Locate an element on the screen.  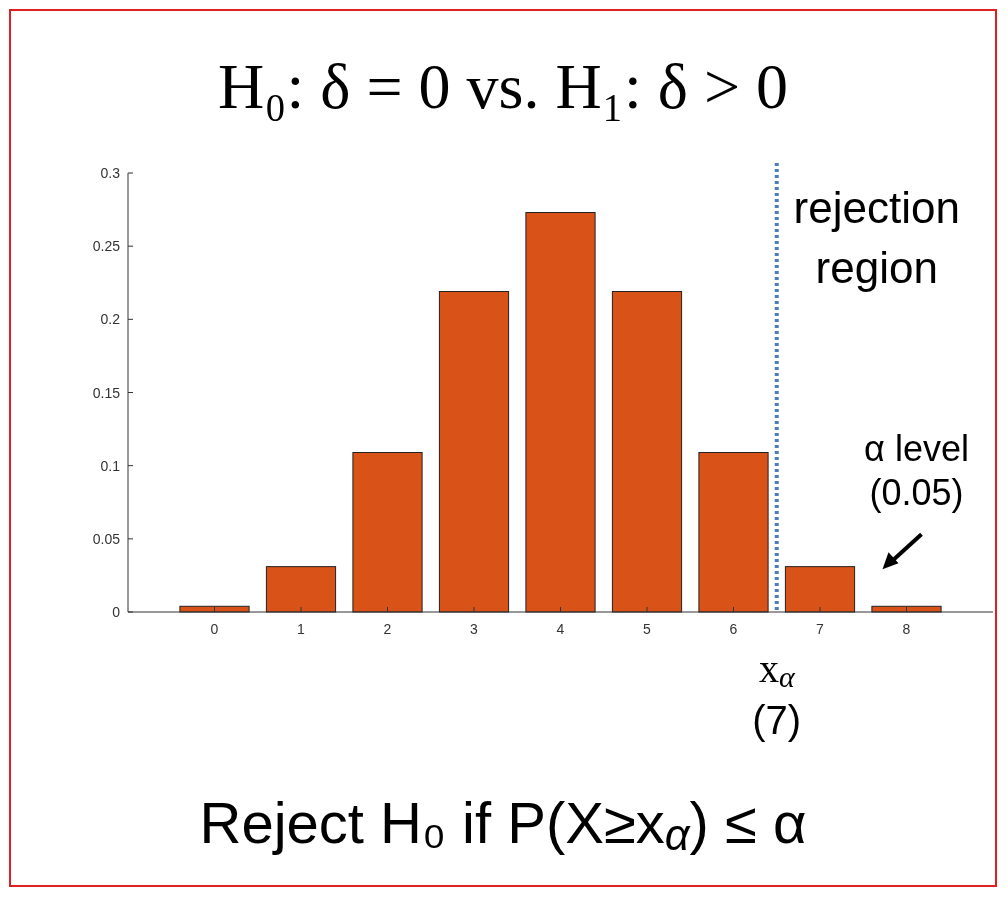
x-tick-label: 1 is located at coordinates (301, 629).